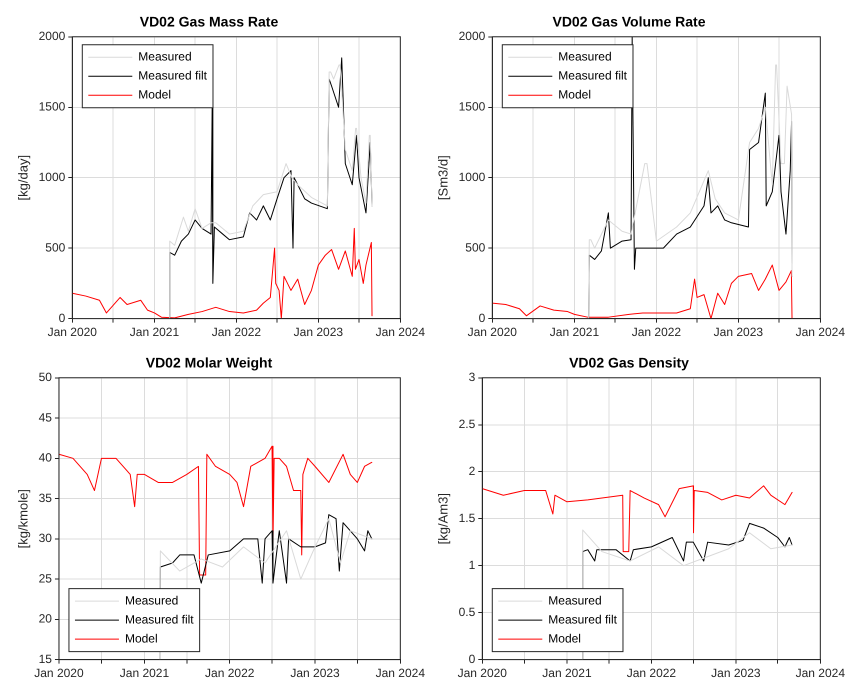  Describe the element at coordinates (629, 21) in the screenshot. I see `chart-title: VD02 Gas Volume Rate` at that location.